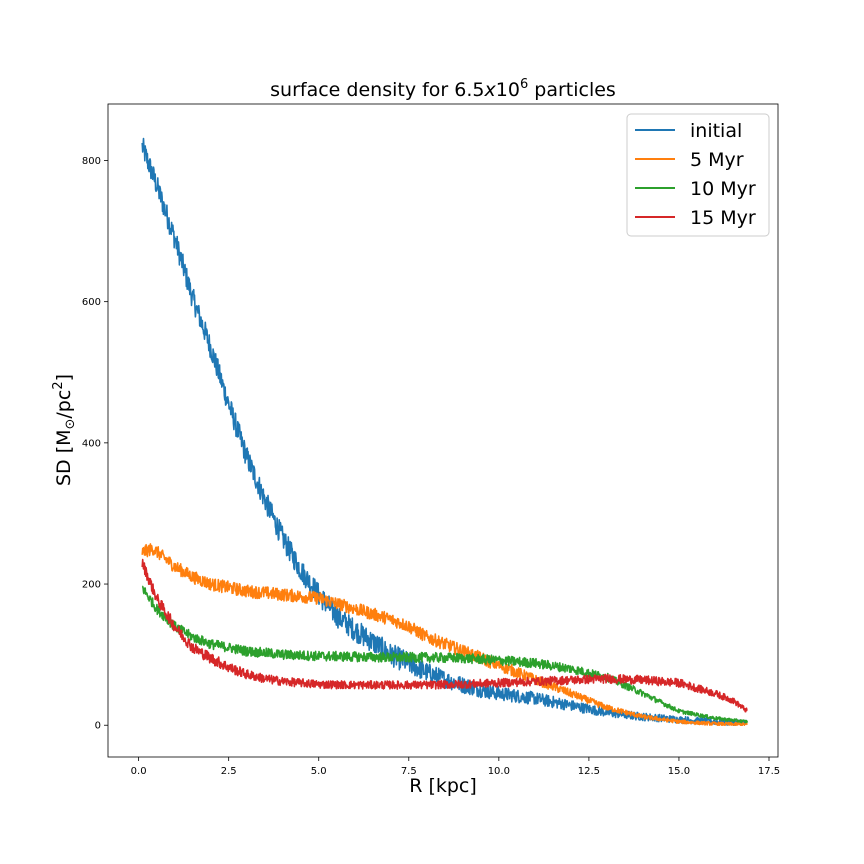 The width and height of the screenshot is (864, 864). I want to click on legend-label: 5 Myr, so click(717, 160).